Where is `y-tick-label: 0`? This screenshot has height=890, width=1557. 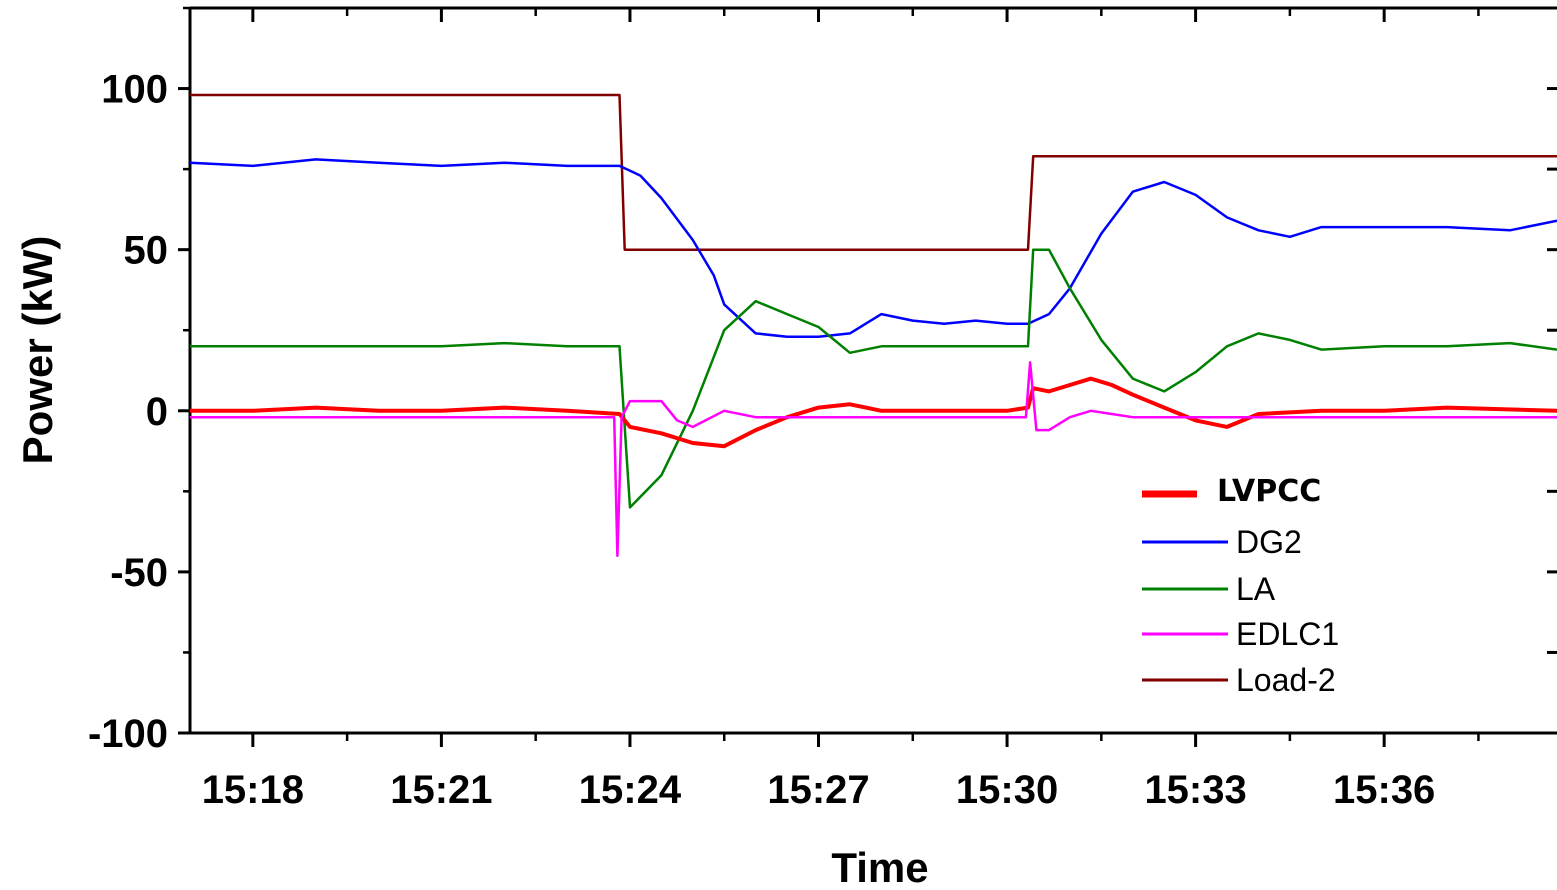 y-tick-label: 0 is located at coordinates (157, 412).